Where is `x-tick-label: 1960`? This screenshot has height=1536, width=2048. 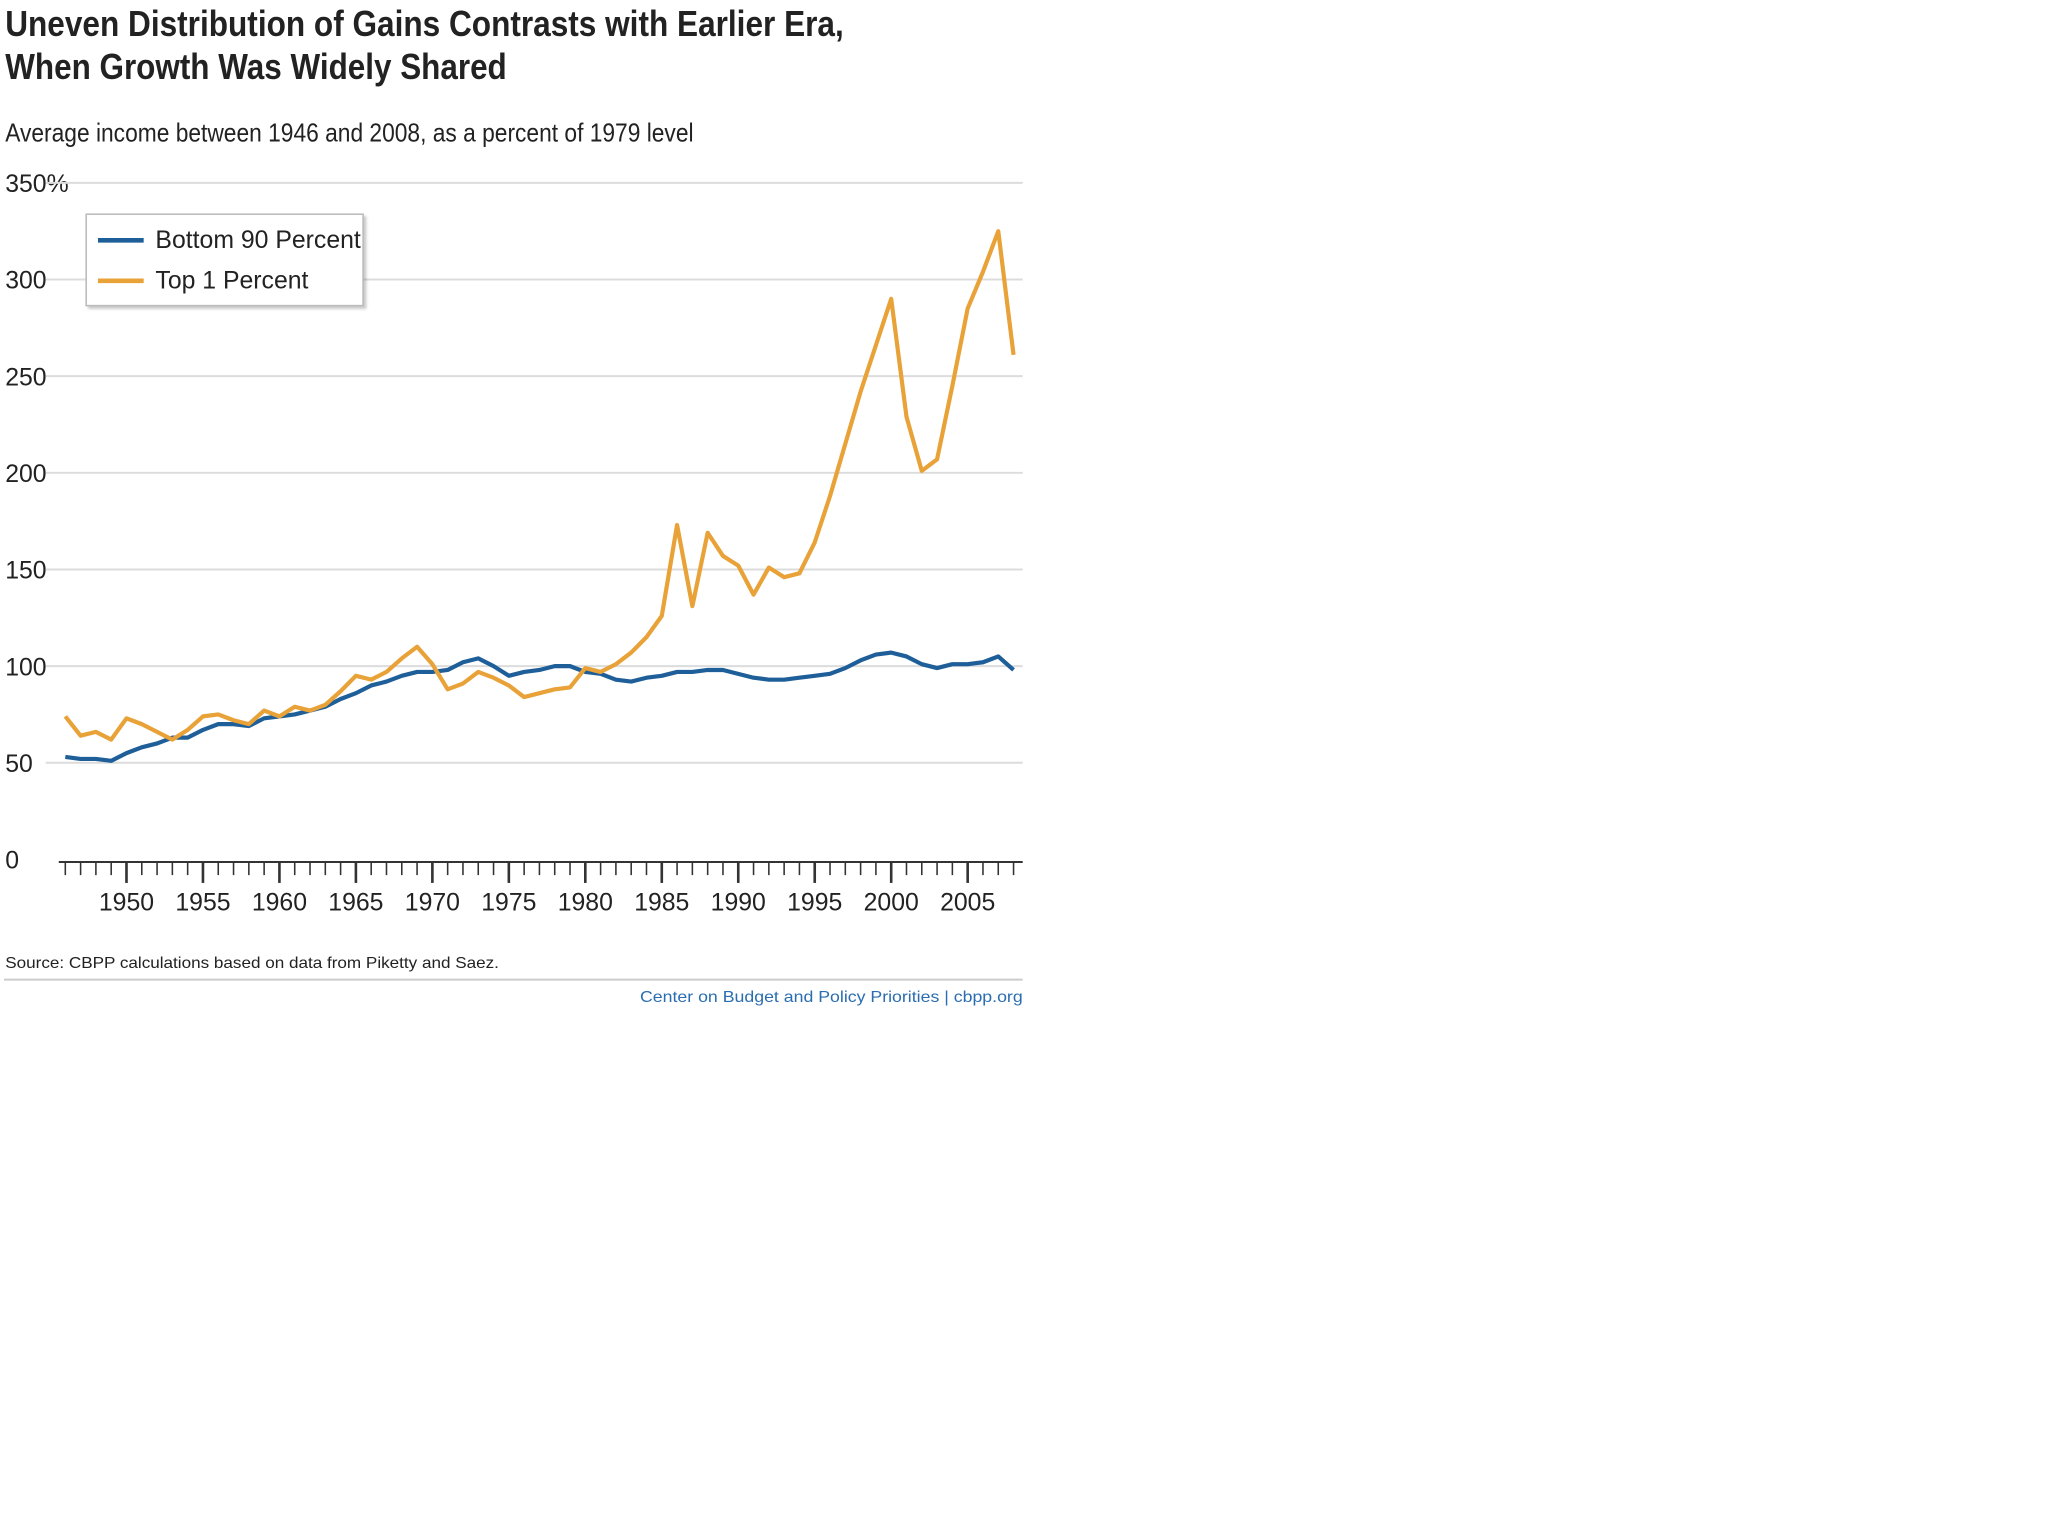
x-tick-label: 1960 is located at coordinates (279, 902).